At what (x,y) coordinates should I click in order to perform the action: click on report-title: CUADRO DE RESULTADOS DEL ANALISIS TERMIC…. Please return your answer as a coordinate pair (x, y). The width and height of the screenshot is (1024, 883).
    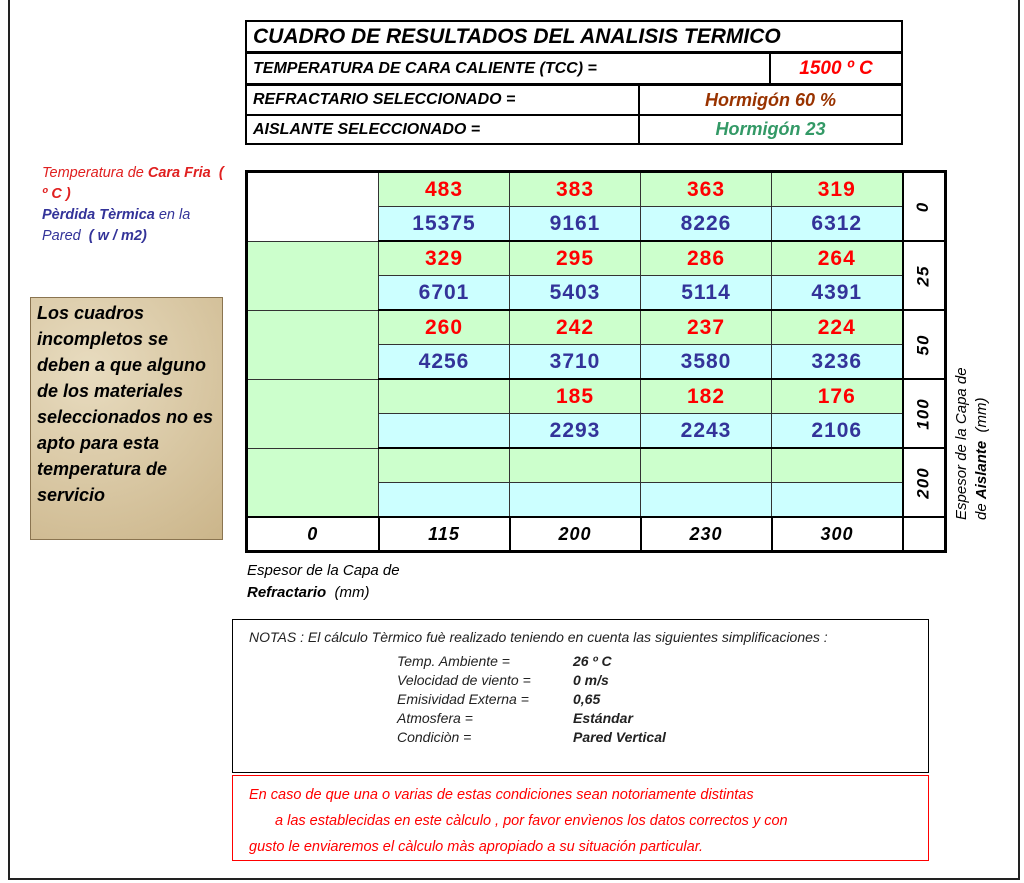
    Looking at the image, I should click on (574, 36).